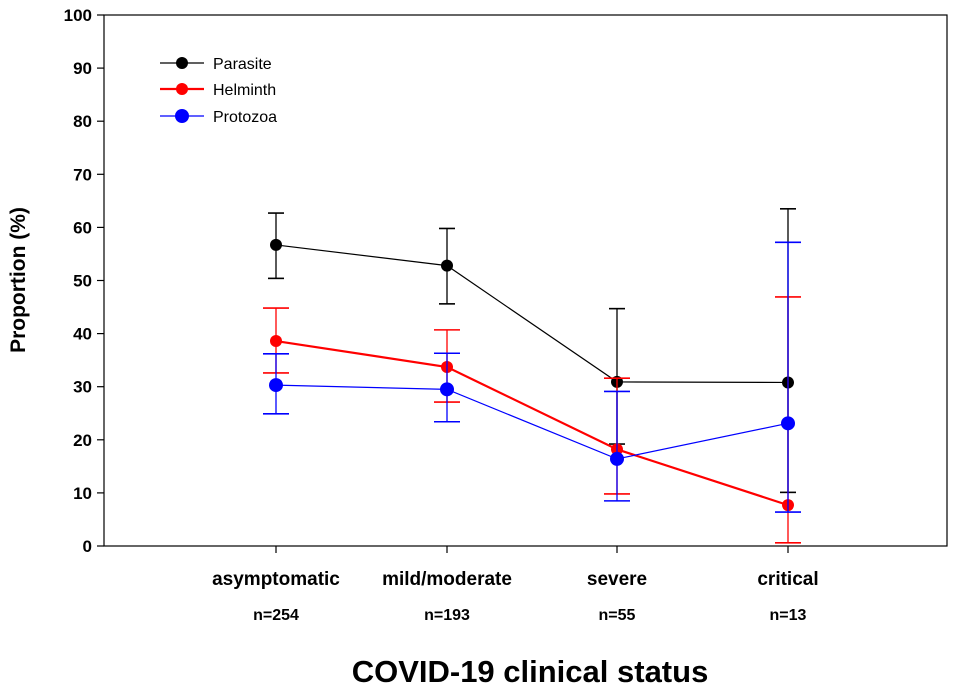 This screenshot has height=697, width=976. I want to click on y-tick-label: 90, so click(82, 68).